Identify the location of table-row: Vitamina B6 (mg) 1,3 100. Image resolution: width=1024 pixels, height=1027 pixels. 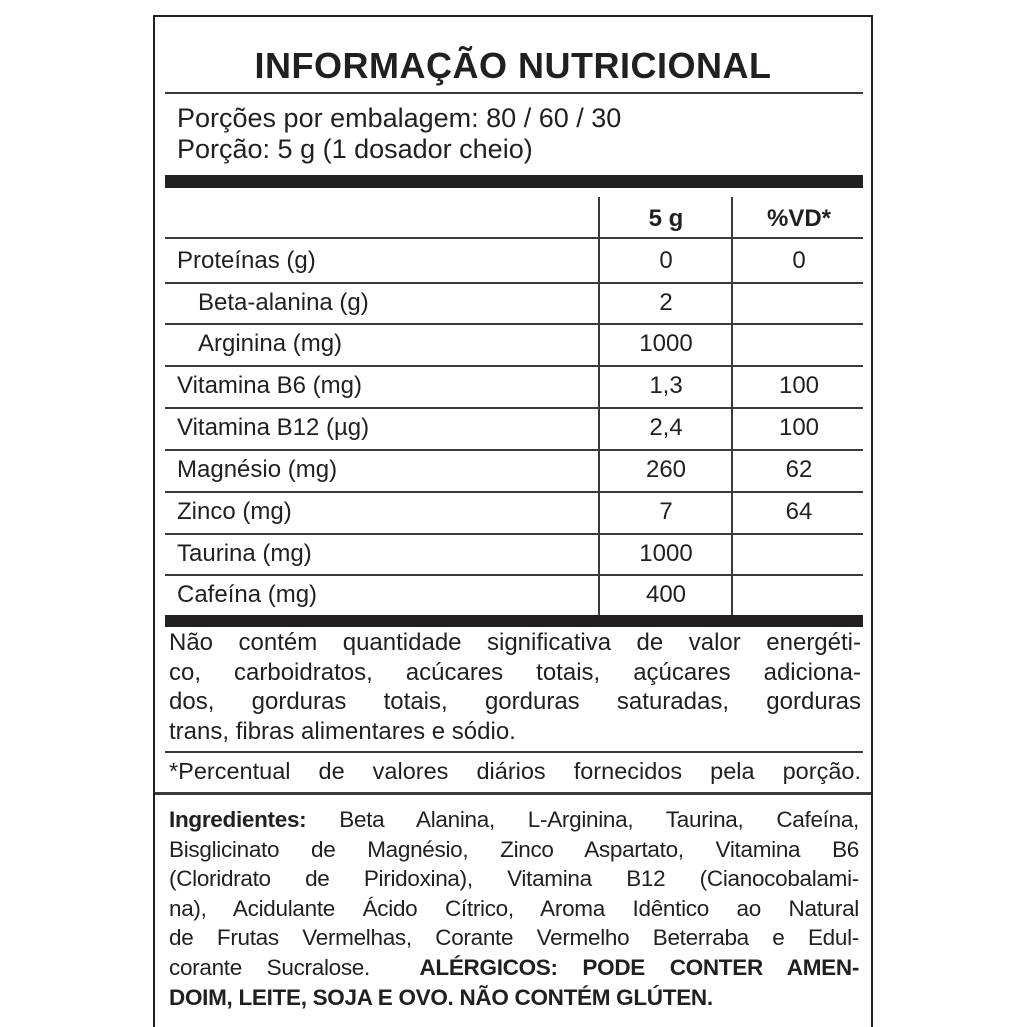
(514, 386).